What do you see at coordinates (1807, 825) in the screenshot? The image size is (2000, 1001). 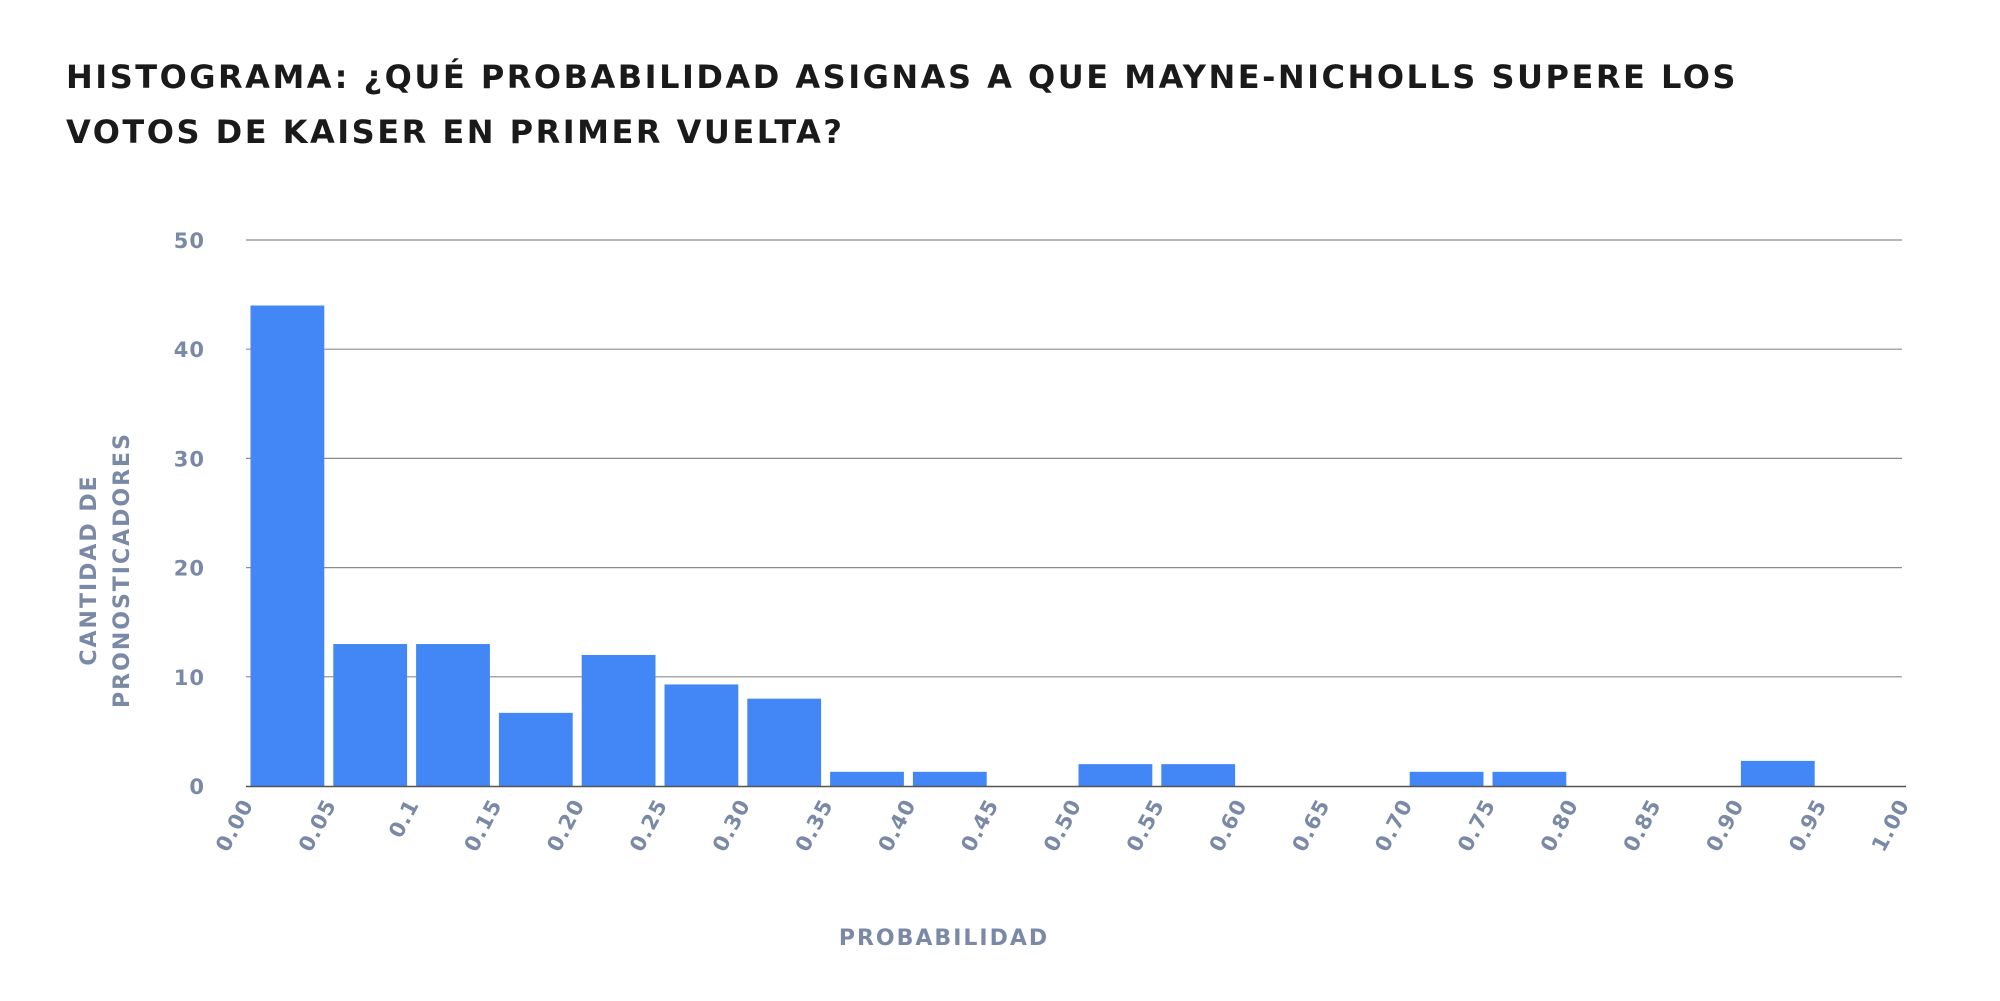 I see `x-tick-label: 0.95` at bounding box center [1807, 825].